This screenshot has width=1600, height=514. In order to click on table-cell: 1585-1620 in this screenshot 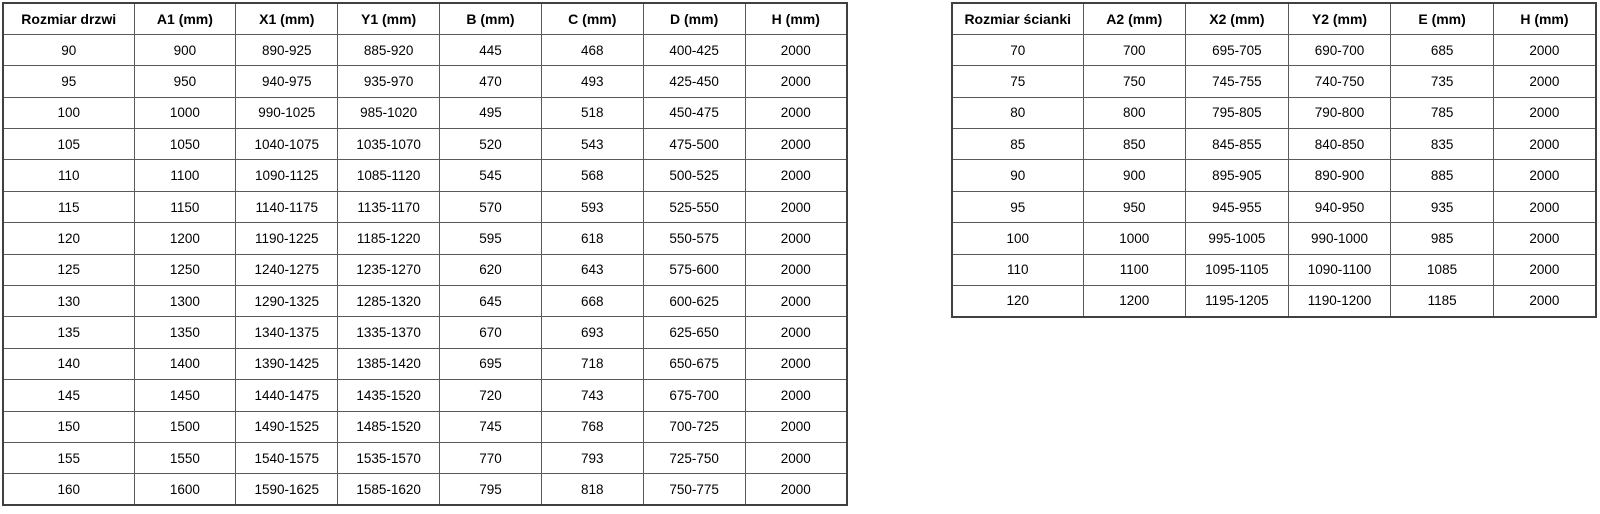, I will do `click(389, 489)`.